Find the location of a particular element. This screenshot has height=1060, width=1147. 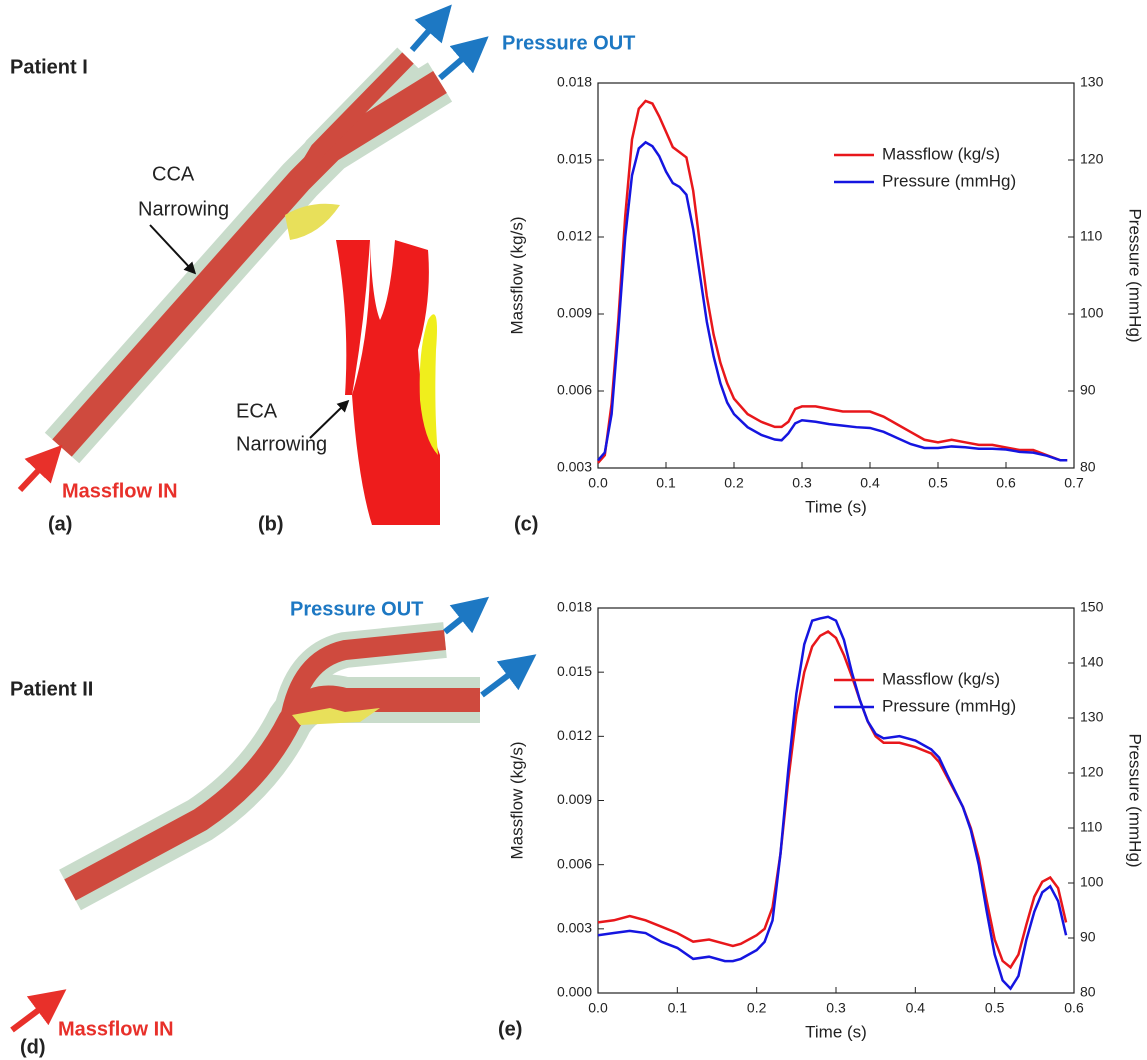

cca-label: CCA is located at coordinates (173, 174).